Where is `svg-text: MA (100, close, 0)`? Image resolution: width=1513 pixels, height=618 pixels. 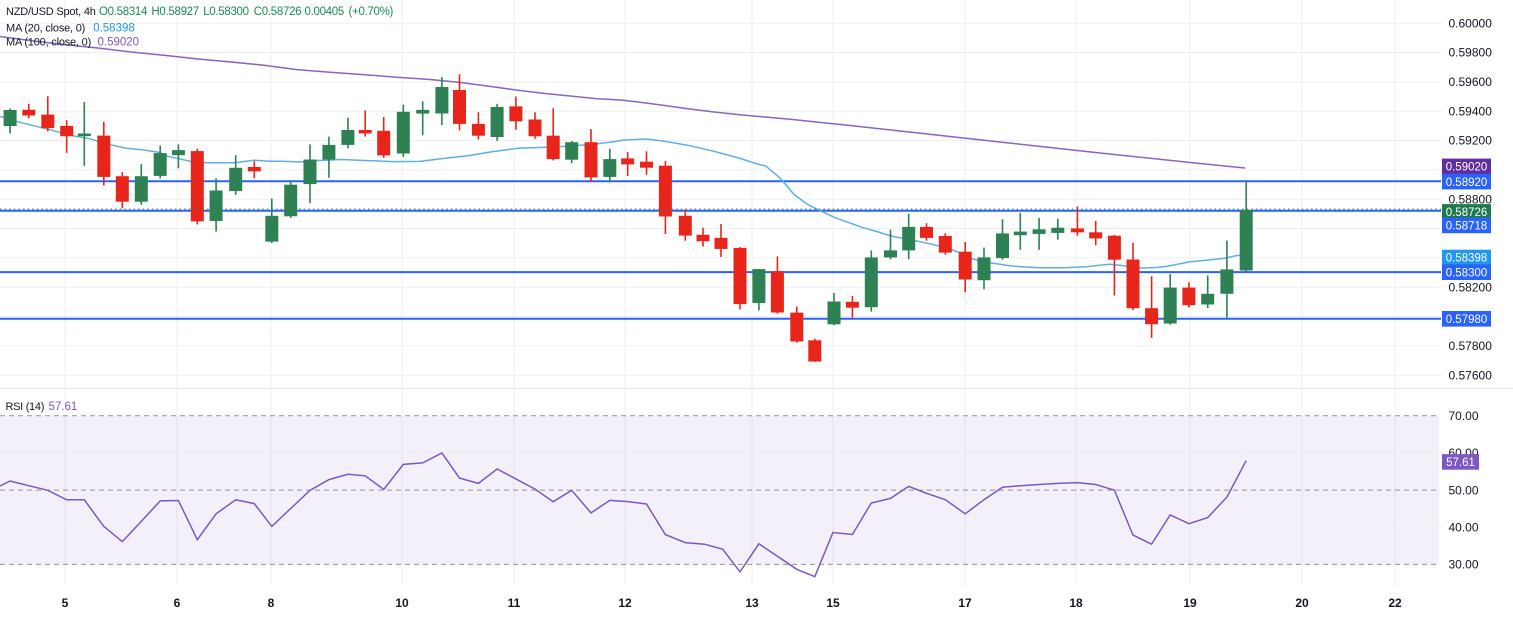
svg-text: MA (100, close, 0) is located at coordinates (48, 43).